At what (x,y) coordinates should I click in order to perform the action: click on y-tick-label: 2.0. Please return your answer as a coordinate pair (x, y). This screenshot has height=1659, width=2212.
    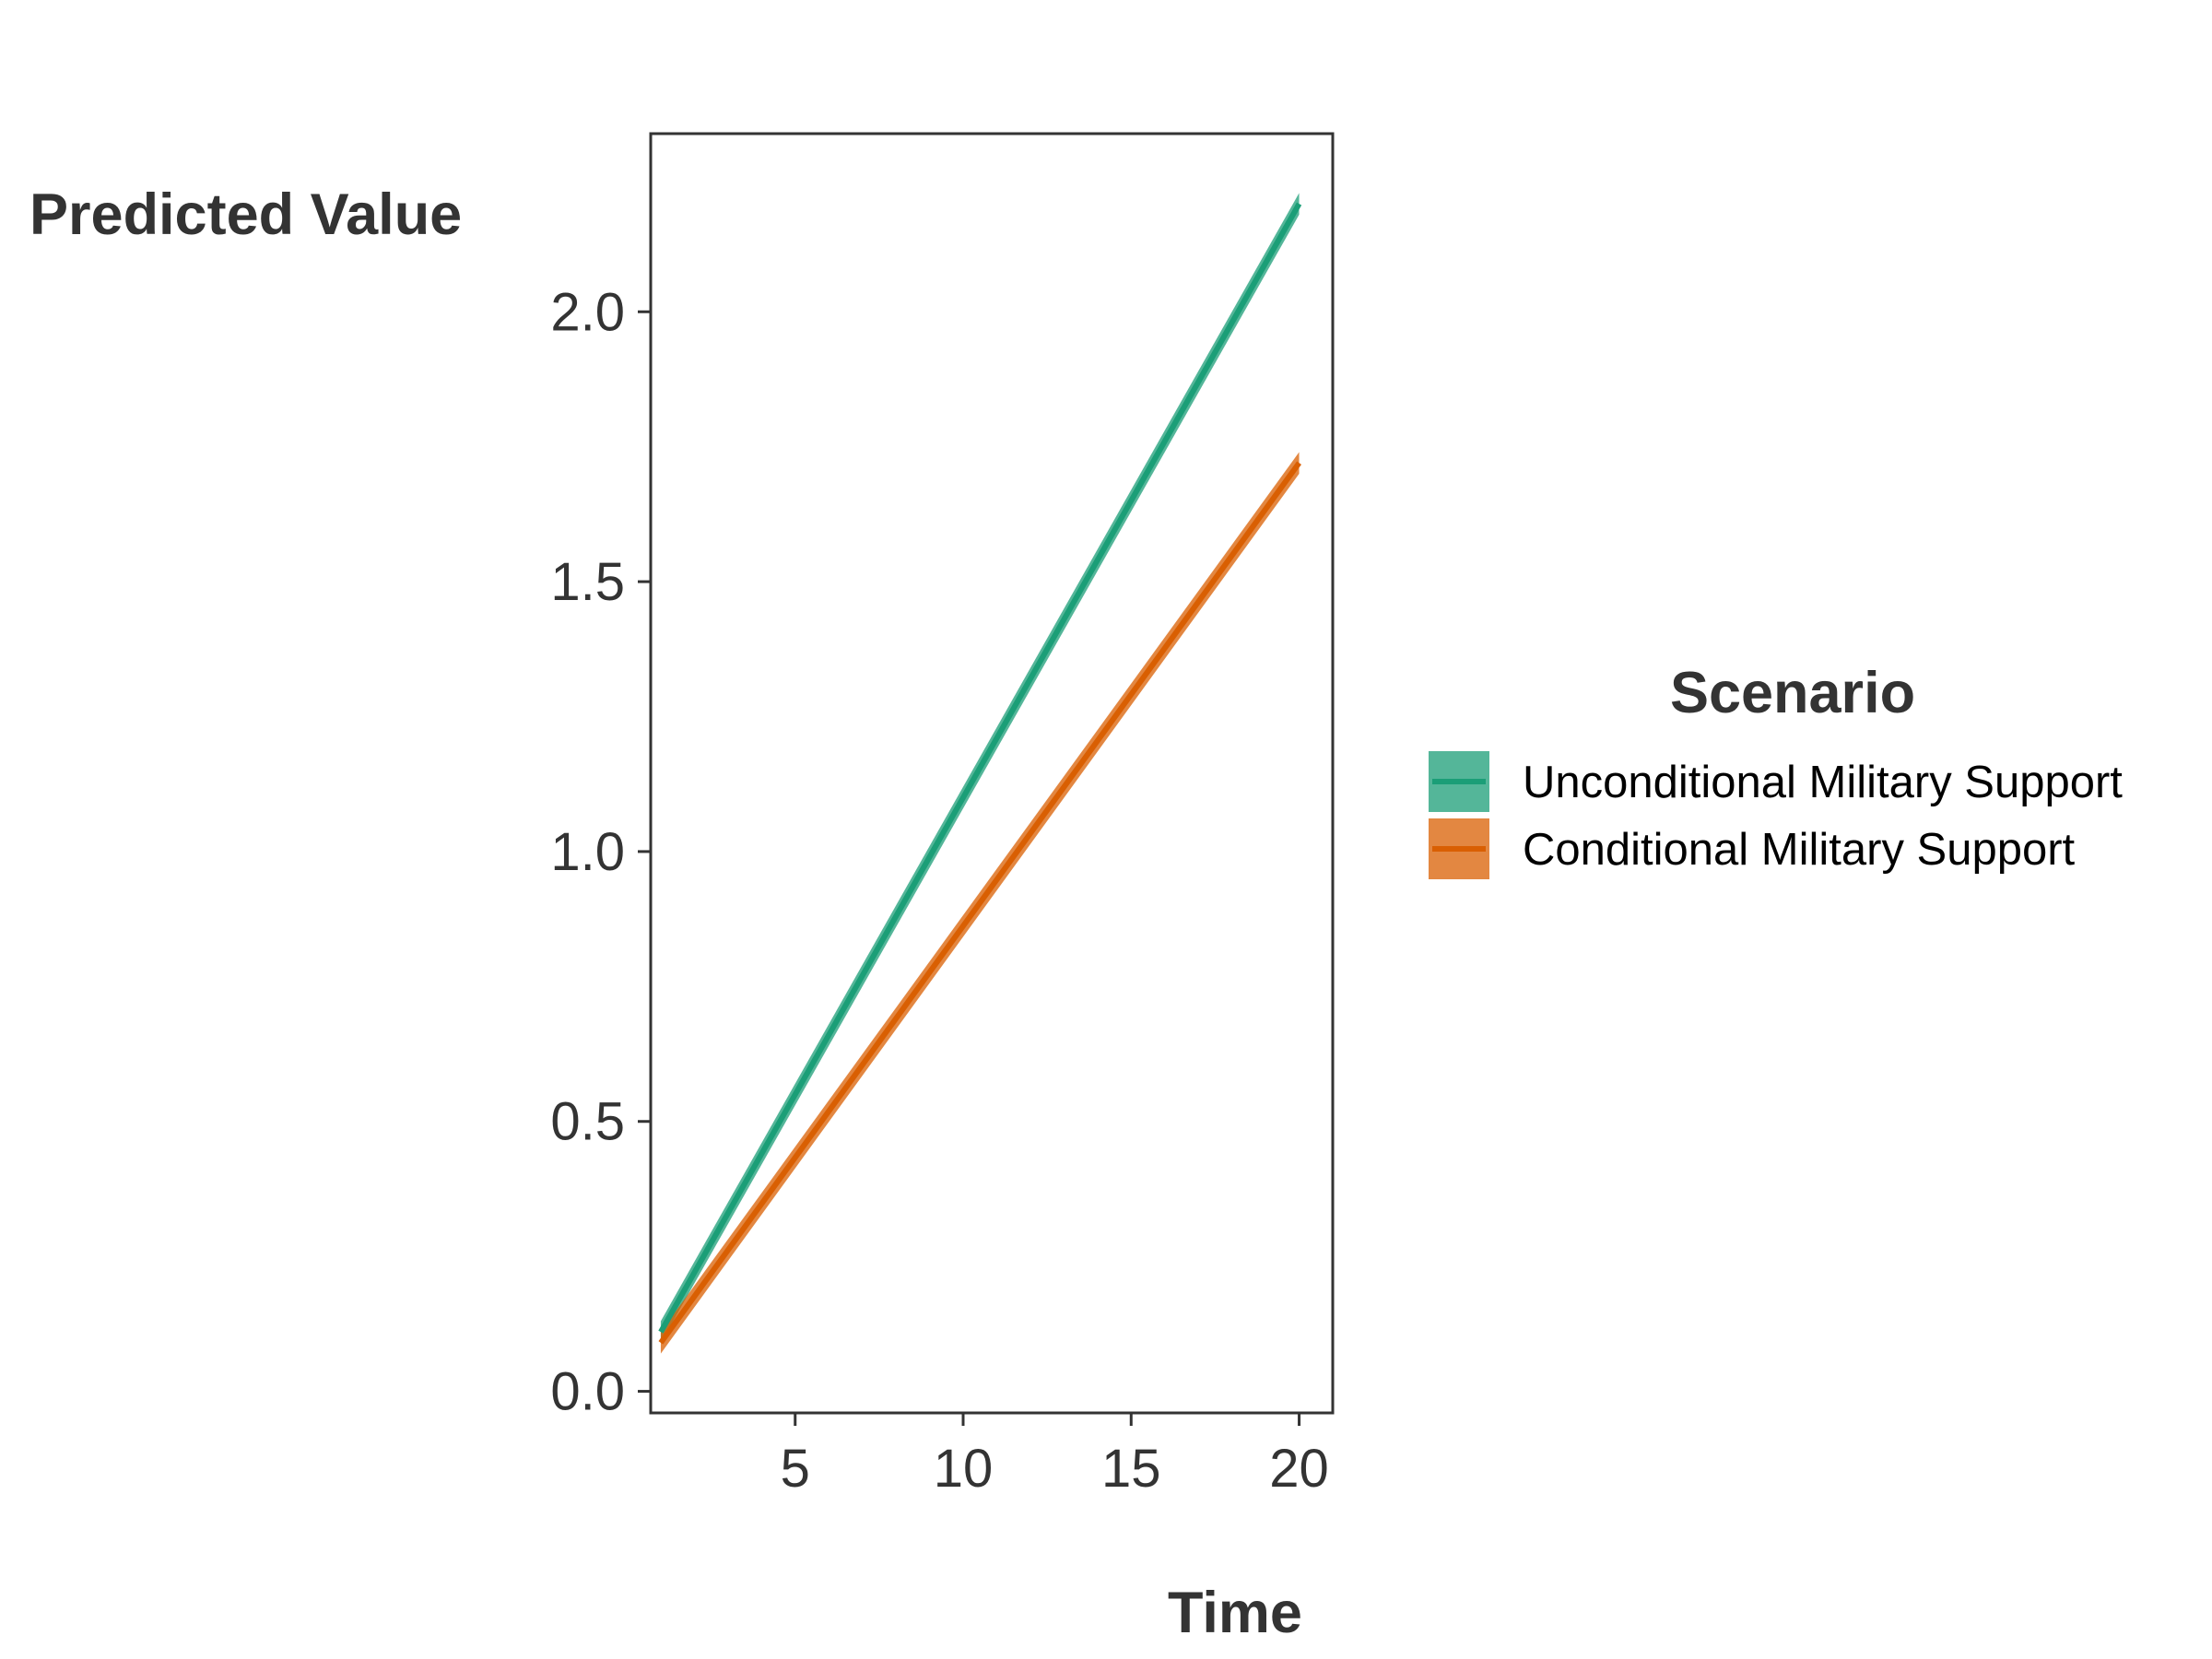
    Looking at the image, I should click on (587, 312).